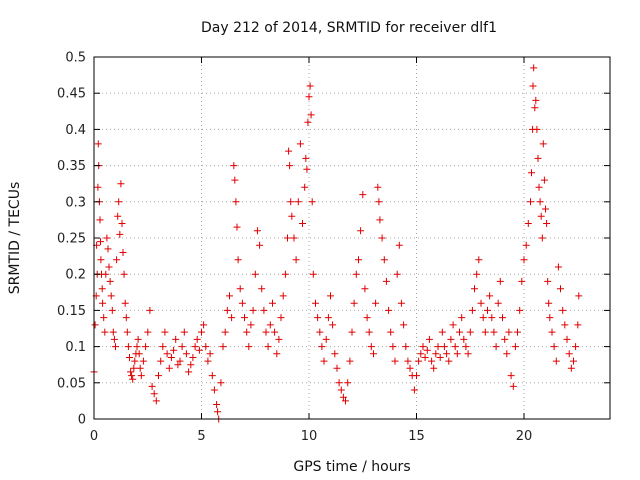  Describe the element at coordinates (201, 436) in the screenshot. I see `x-tick-label: 5` at that location.